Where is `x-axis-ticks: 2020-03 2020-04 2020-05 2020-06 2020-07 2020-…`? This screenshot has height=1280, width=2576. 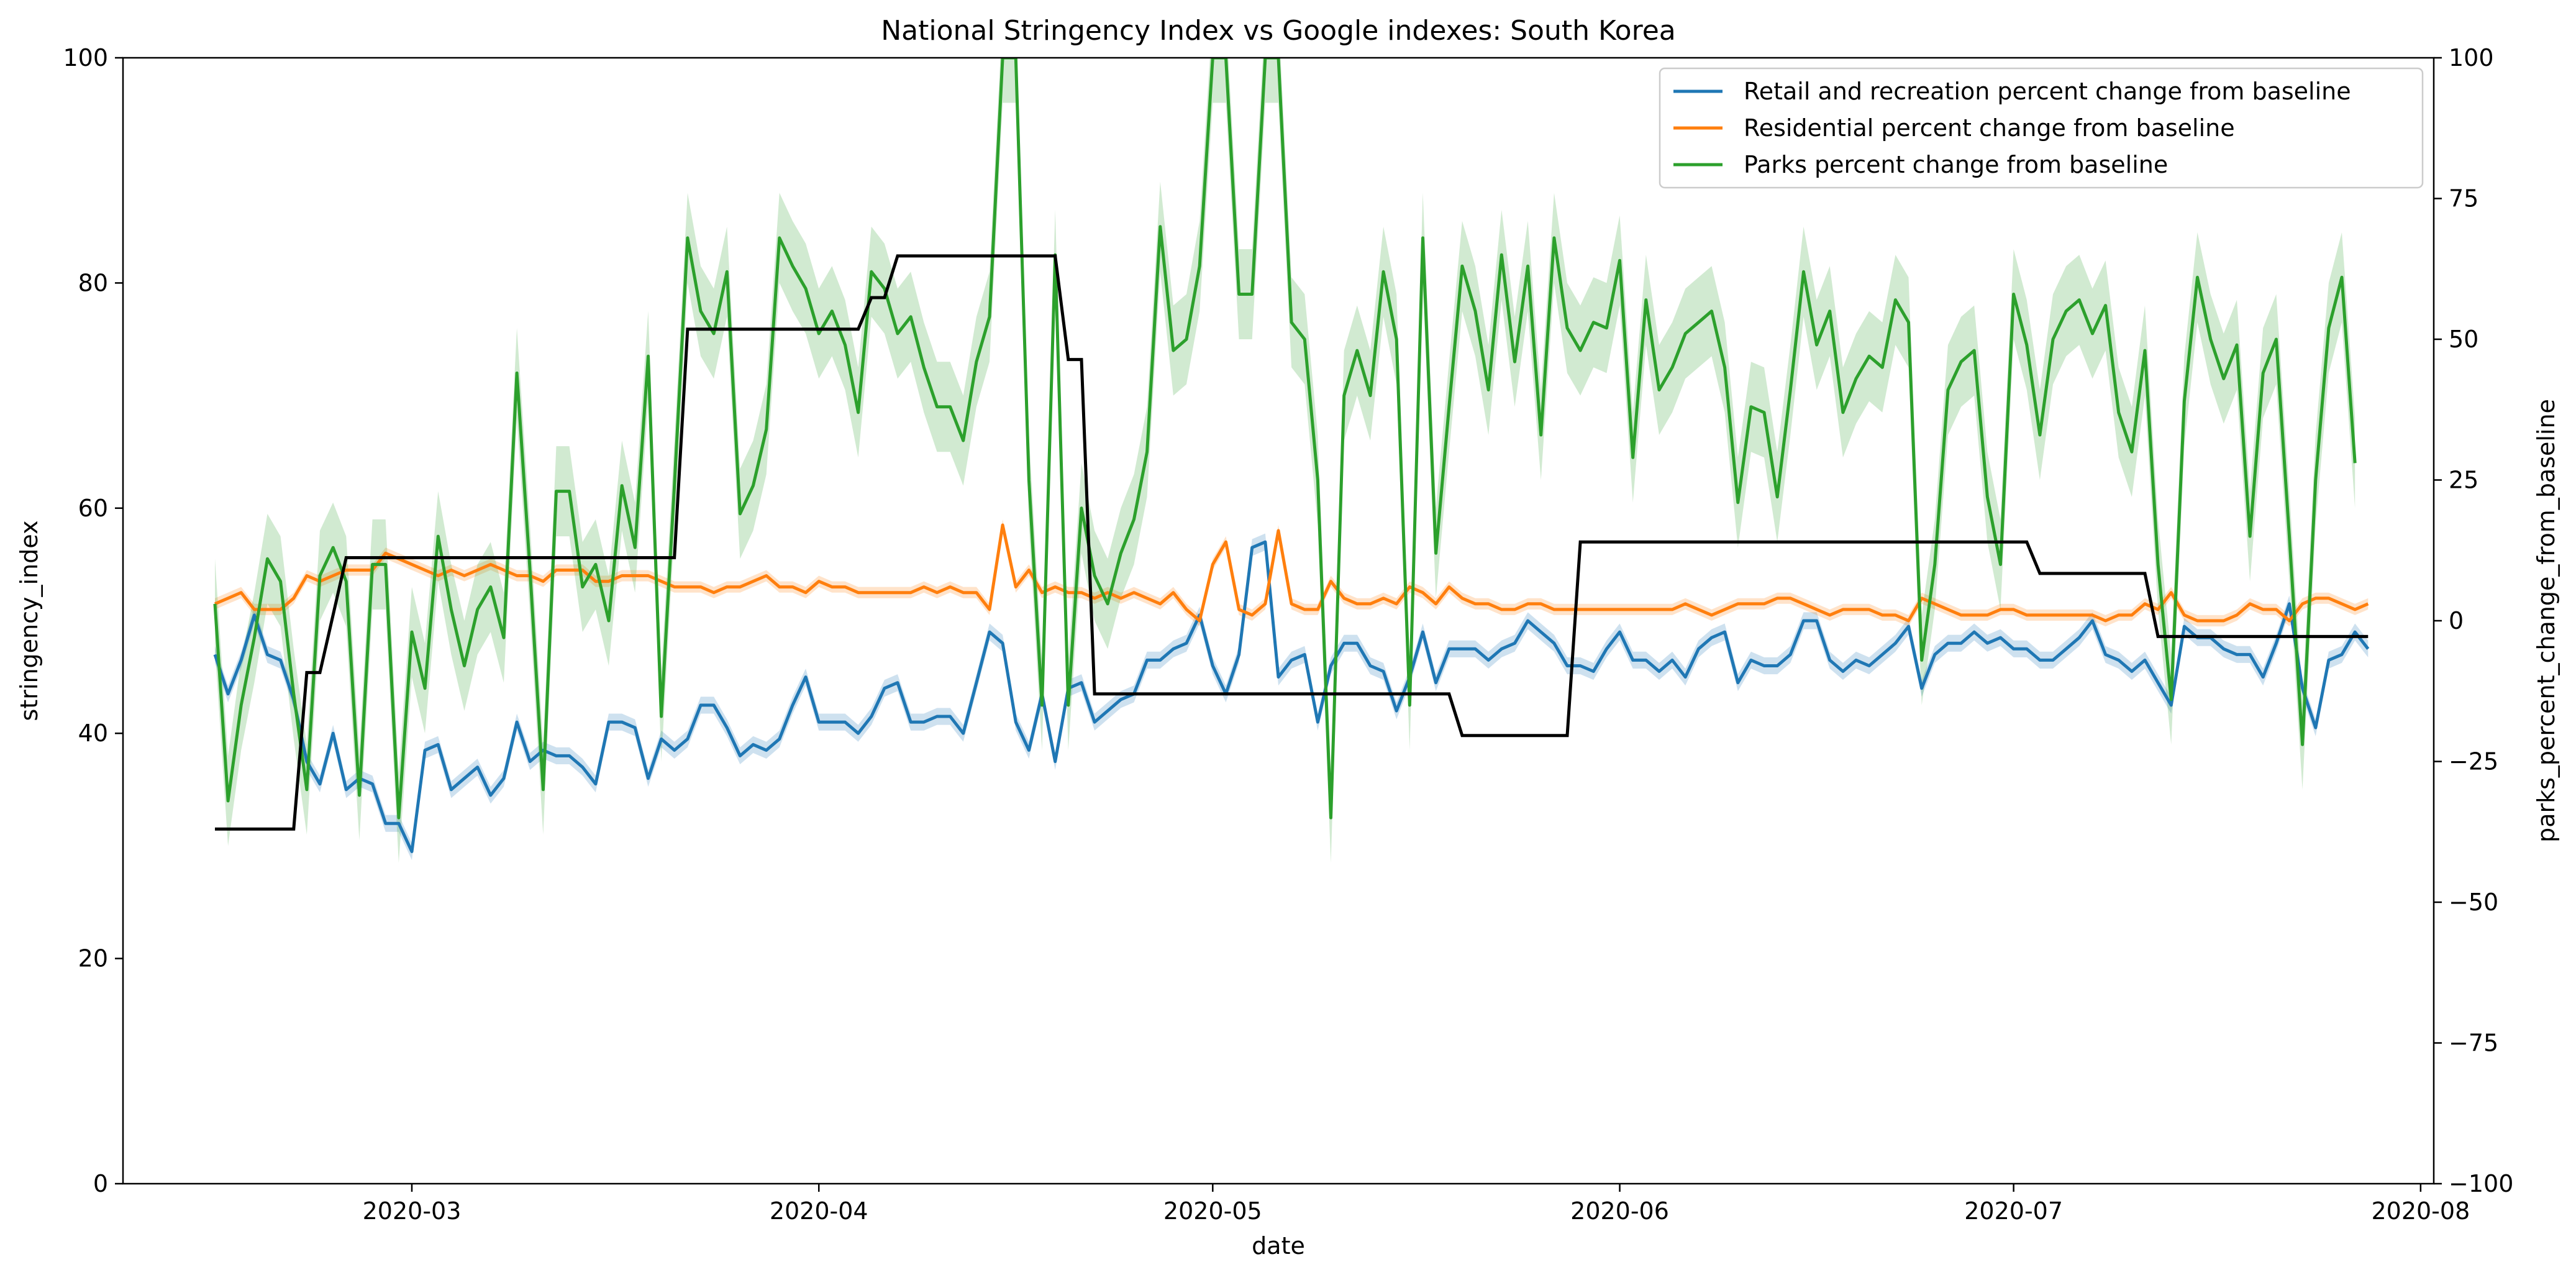
x-axis-ticks: 2020-03 2020-04 2020-05 2020-06 2020-07 2020-… is located at coordinates (1416, 1204).